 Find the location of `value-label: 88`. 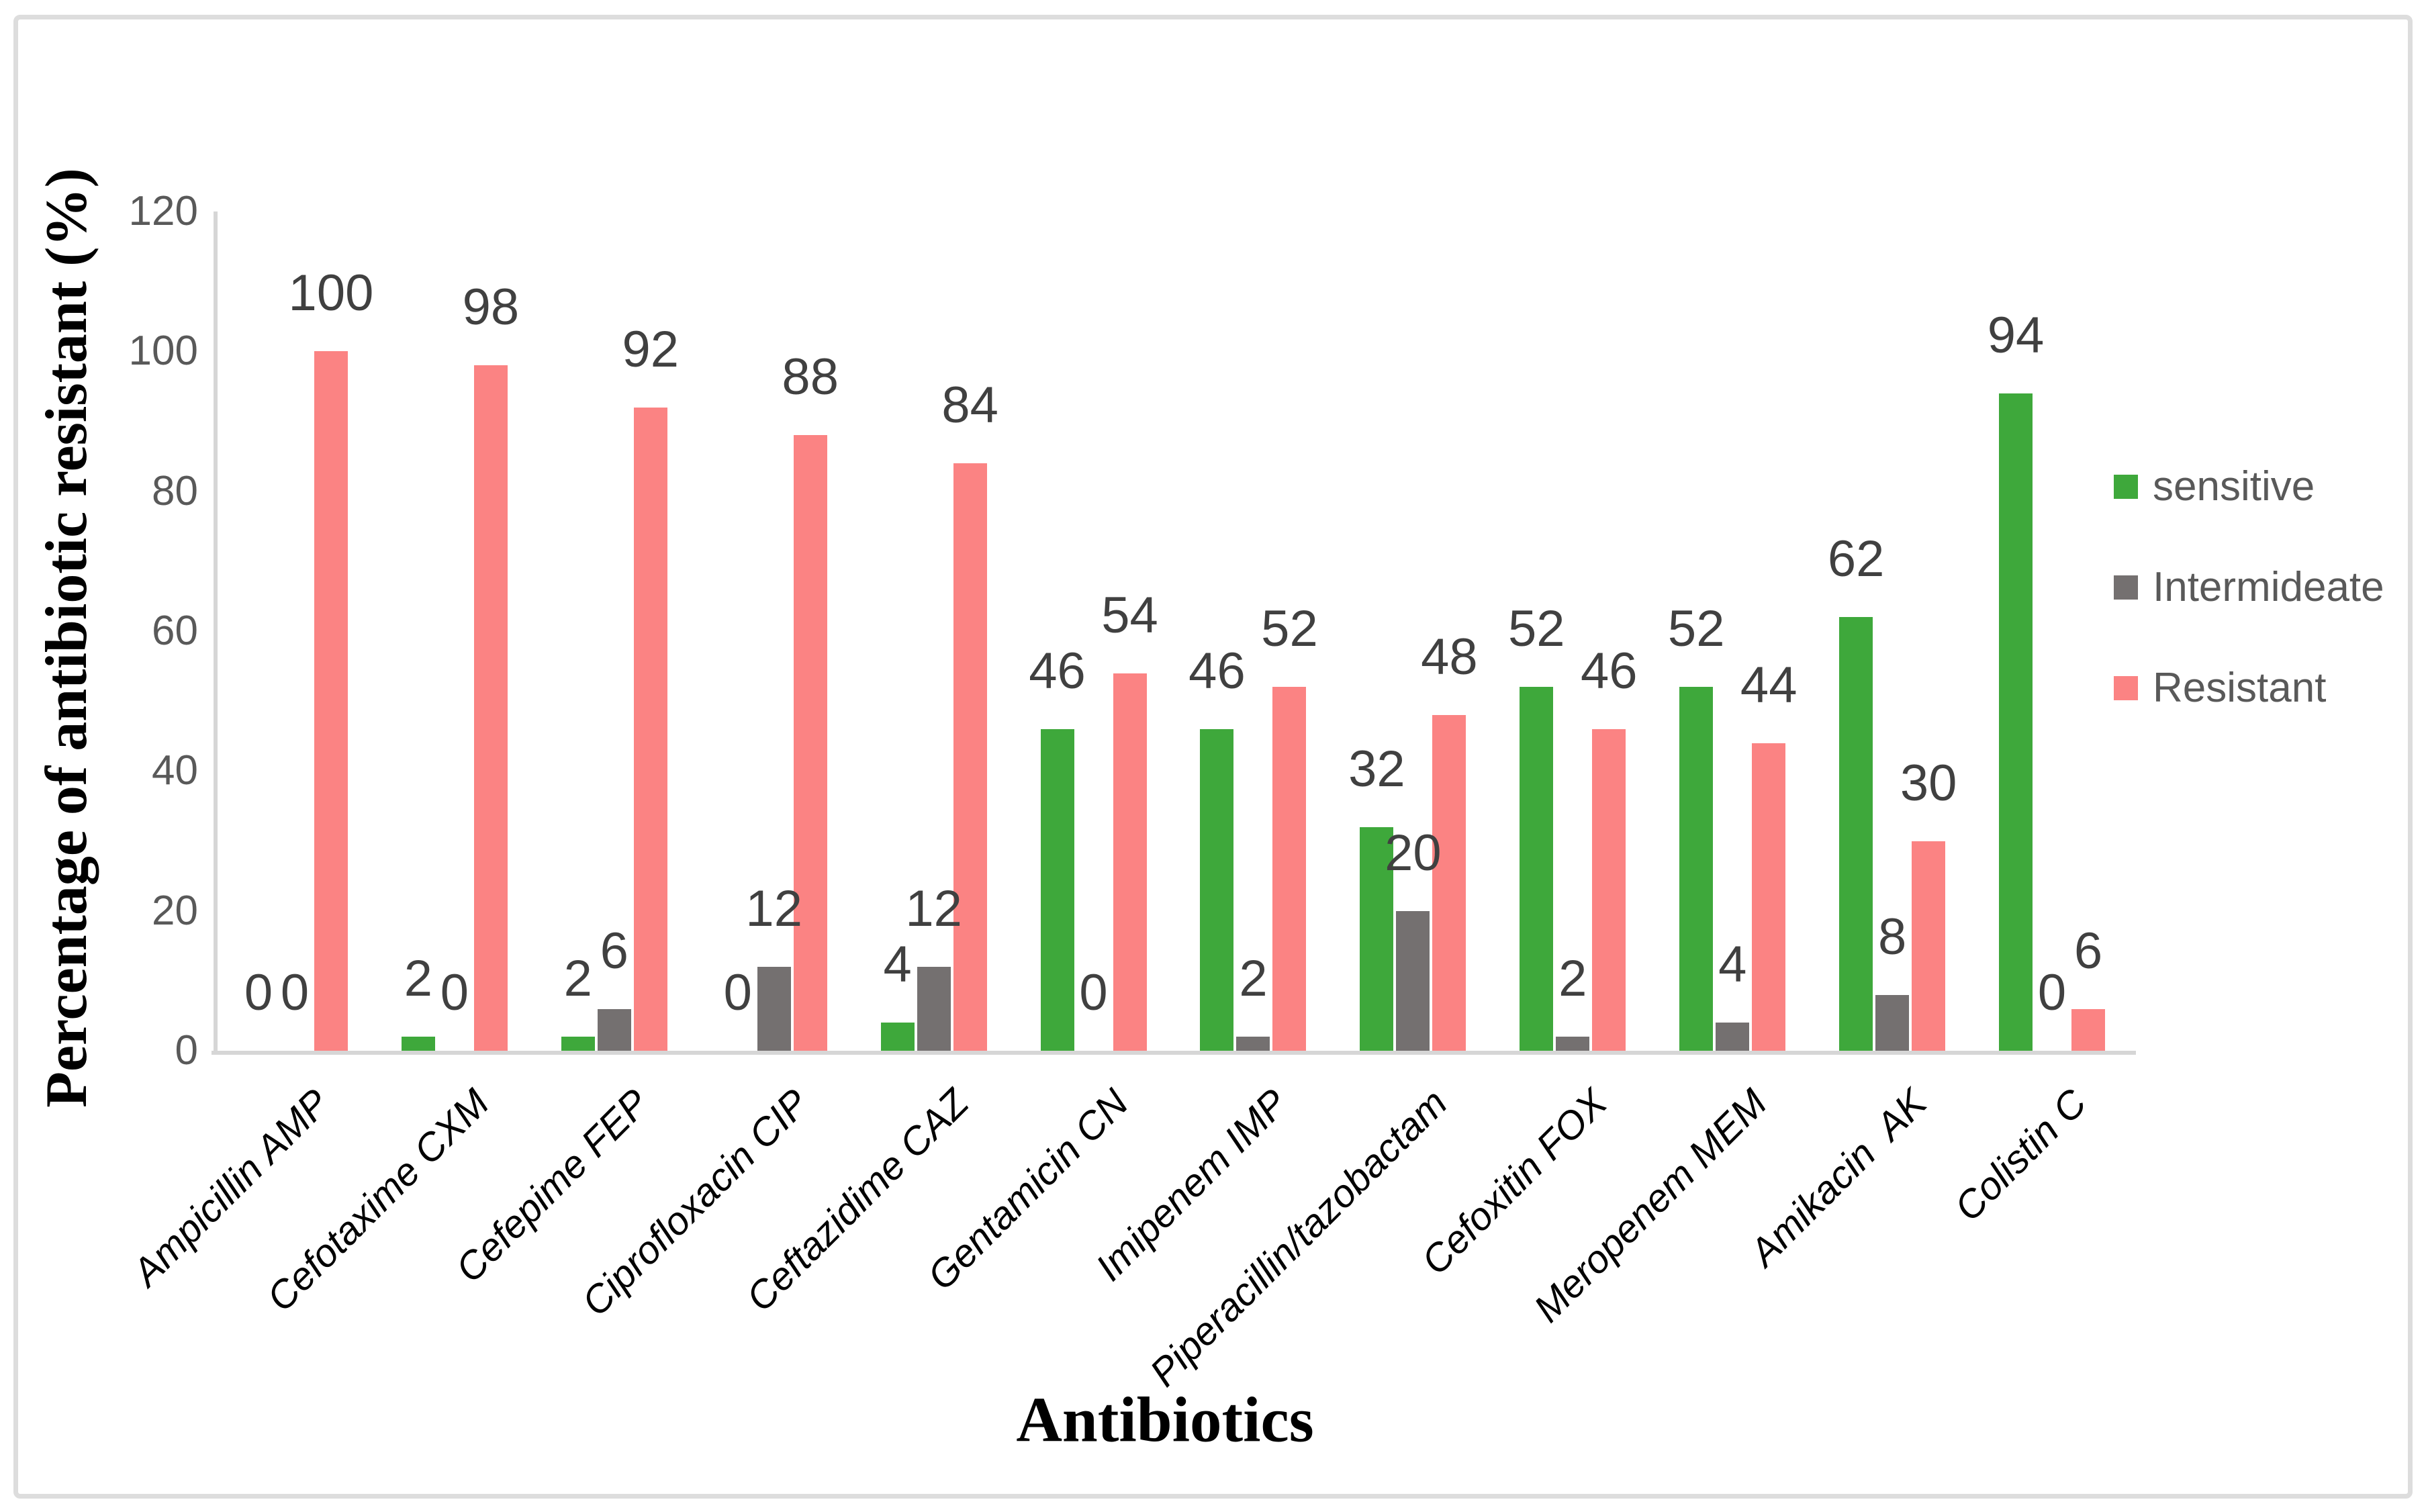

value-label: 88 is located at coordinates (810, 377).